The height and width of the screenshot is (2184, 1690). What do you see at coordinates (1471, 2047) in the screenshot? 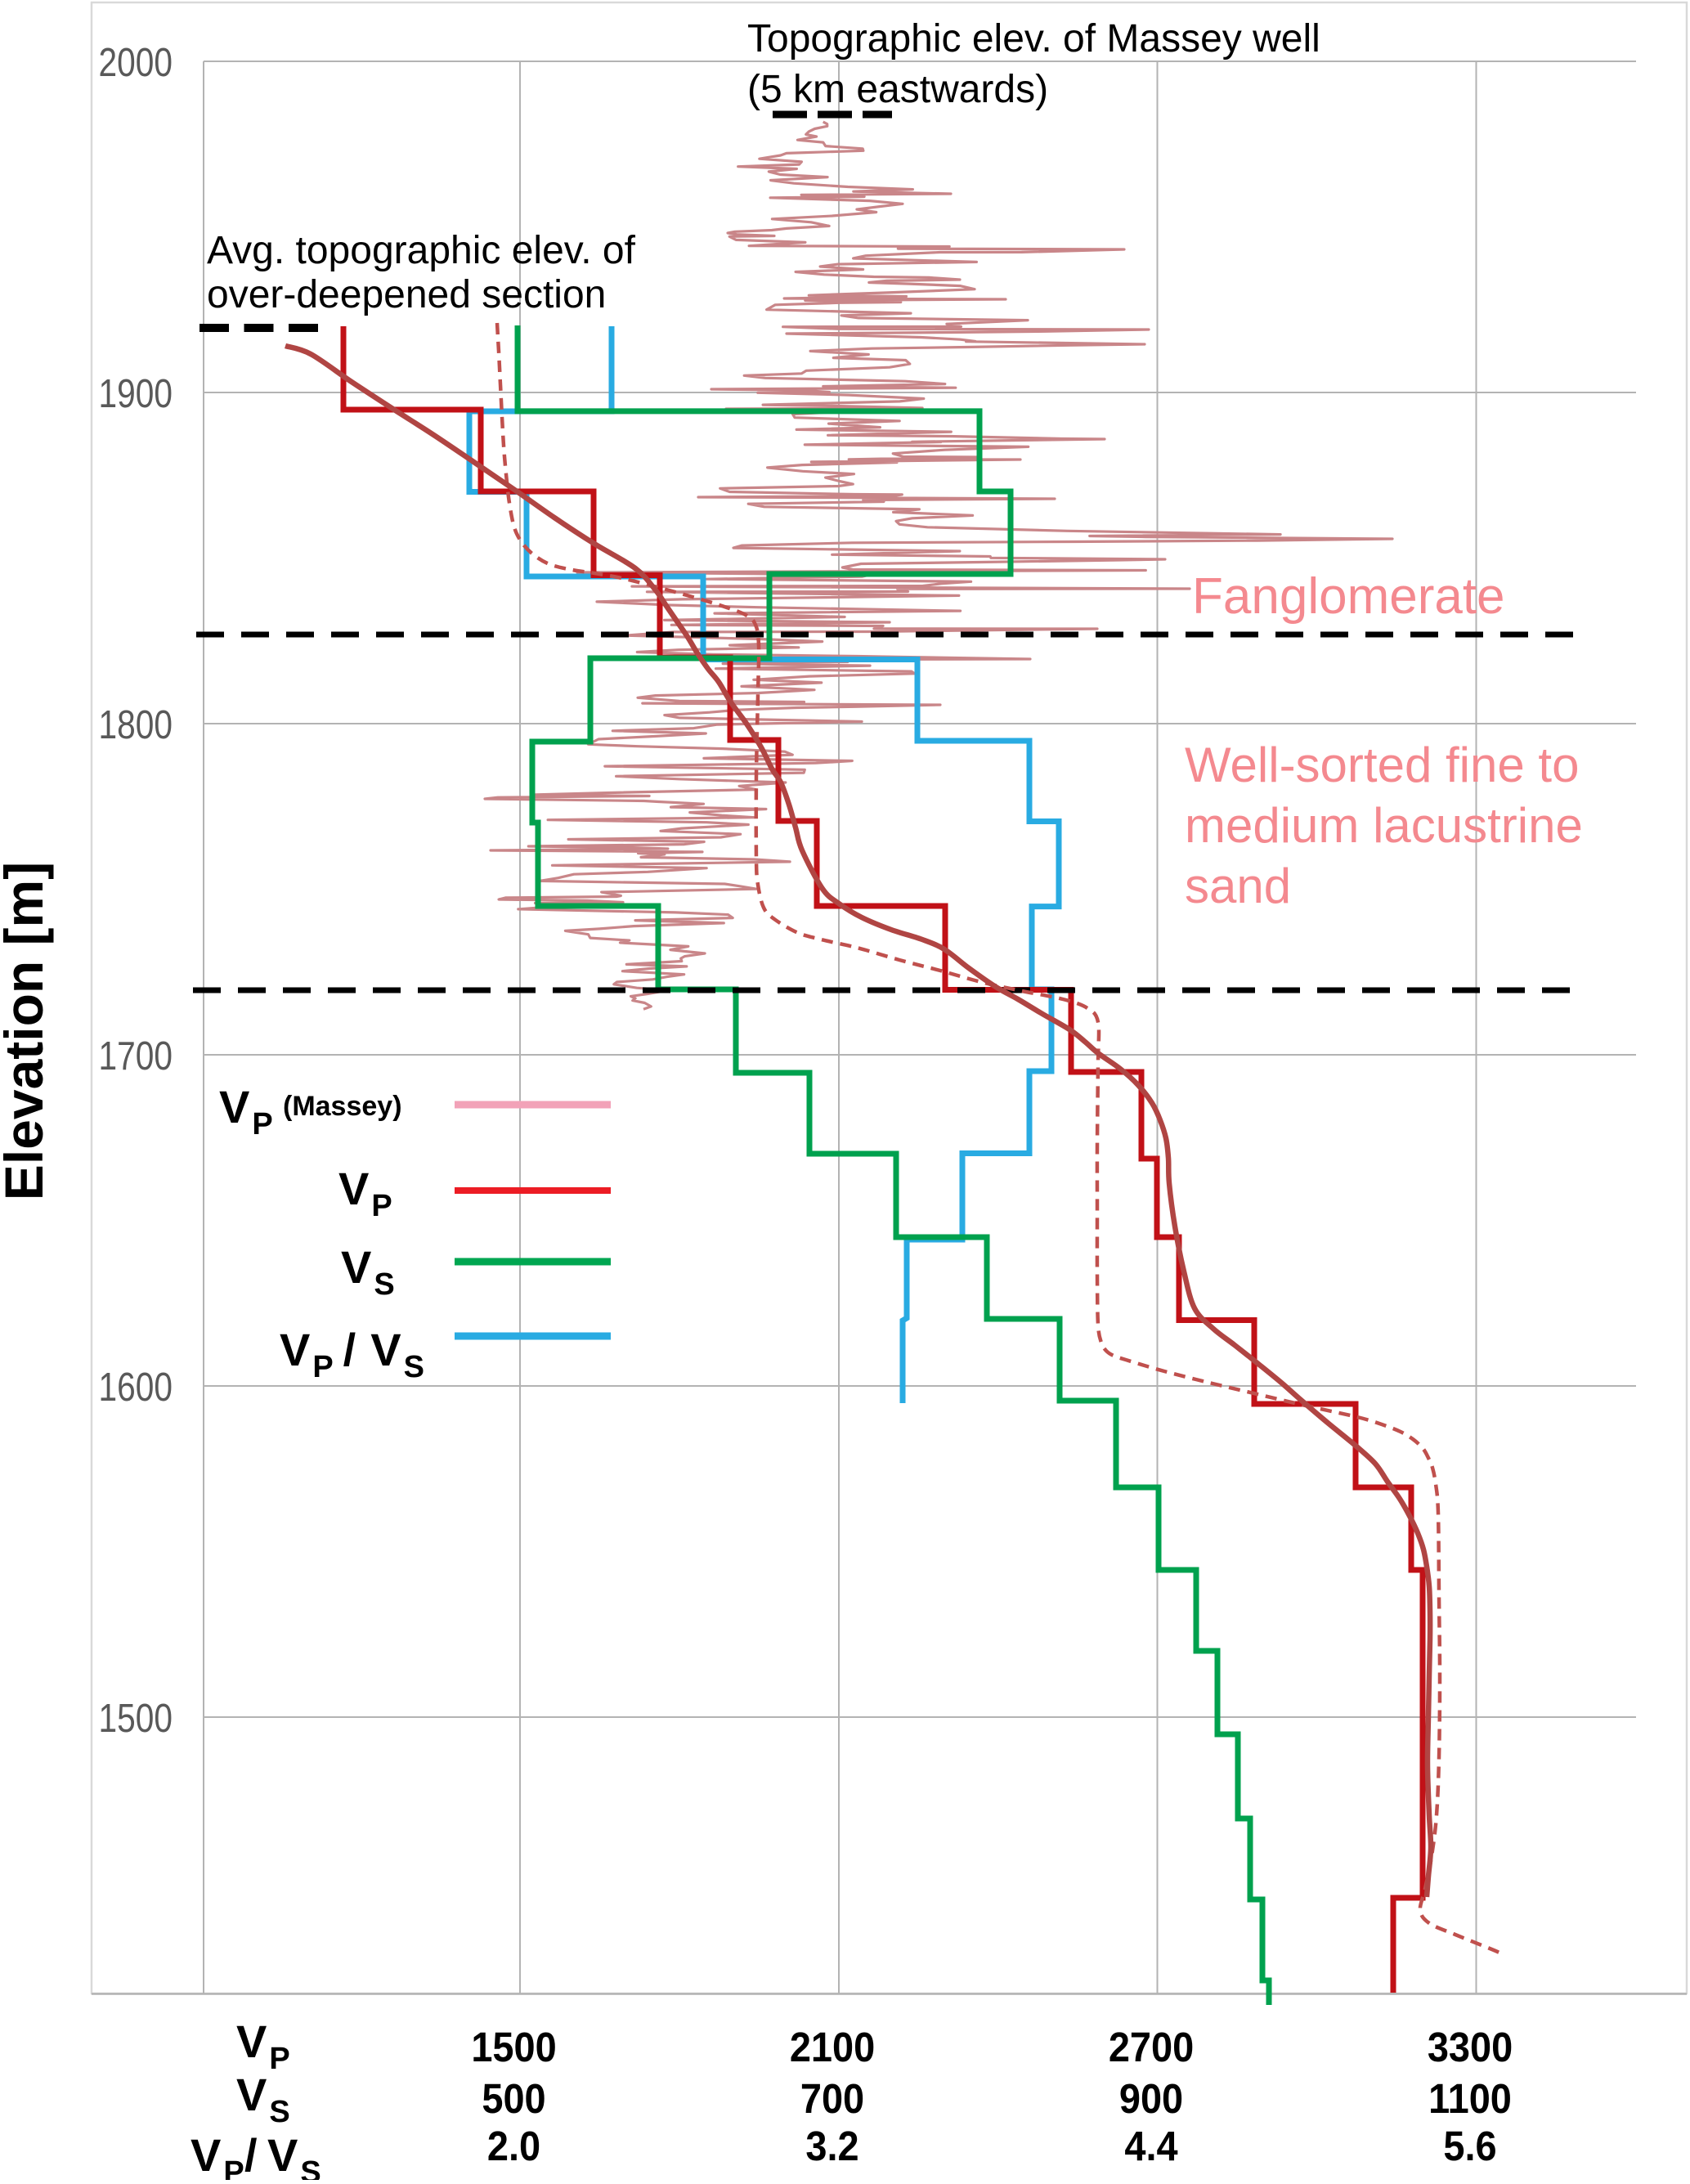
I see `svg-text: 3300` at bounding box center [1471, 2047].